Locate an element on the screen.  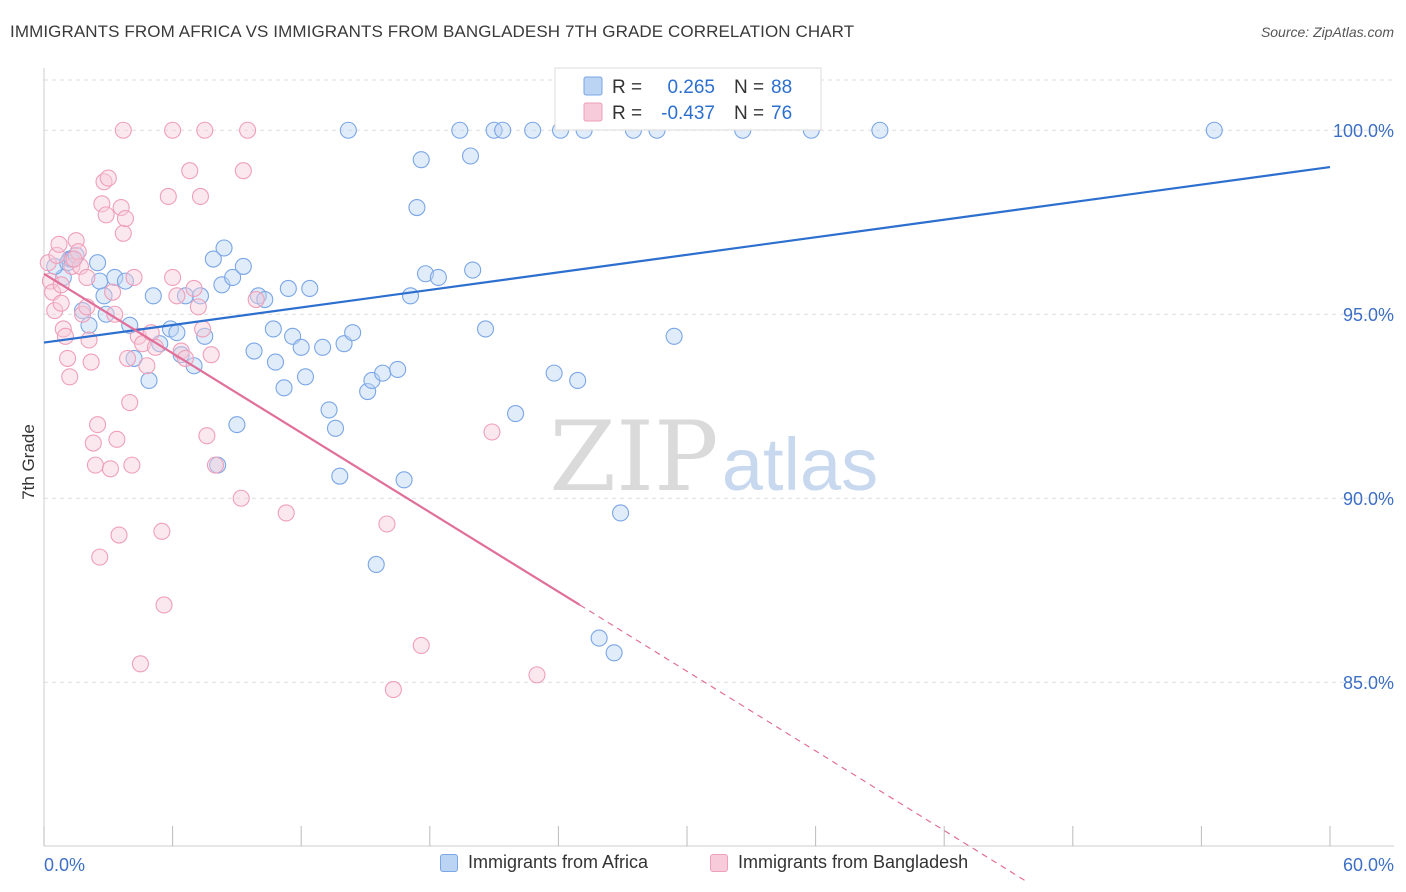
y-tick-label: 100.0% is located at coordinates (1363, 131).